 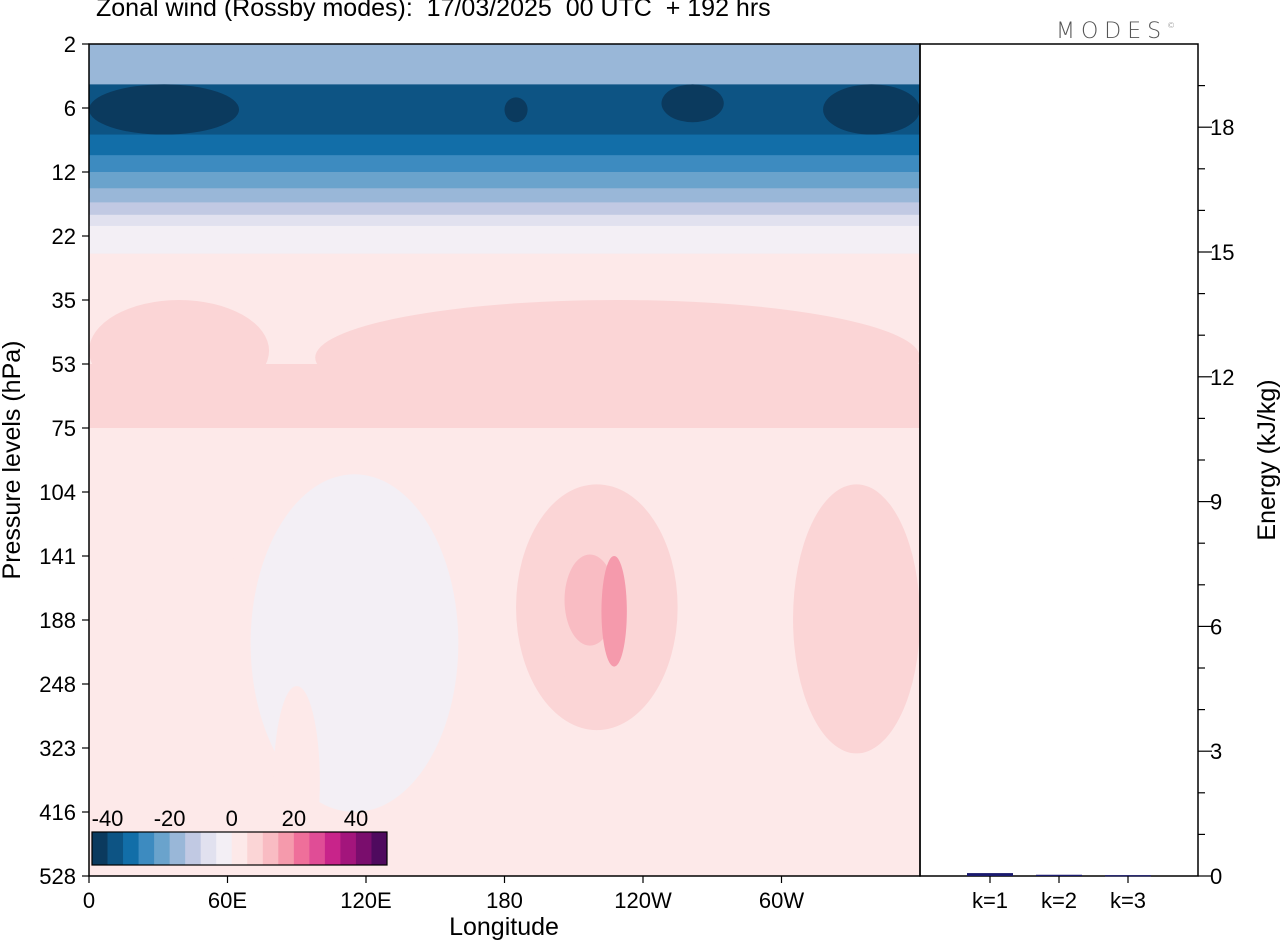 I want to click on modes-logo: MODES©, so click(x=1115, y=31).